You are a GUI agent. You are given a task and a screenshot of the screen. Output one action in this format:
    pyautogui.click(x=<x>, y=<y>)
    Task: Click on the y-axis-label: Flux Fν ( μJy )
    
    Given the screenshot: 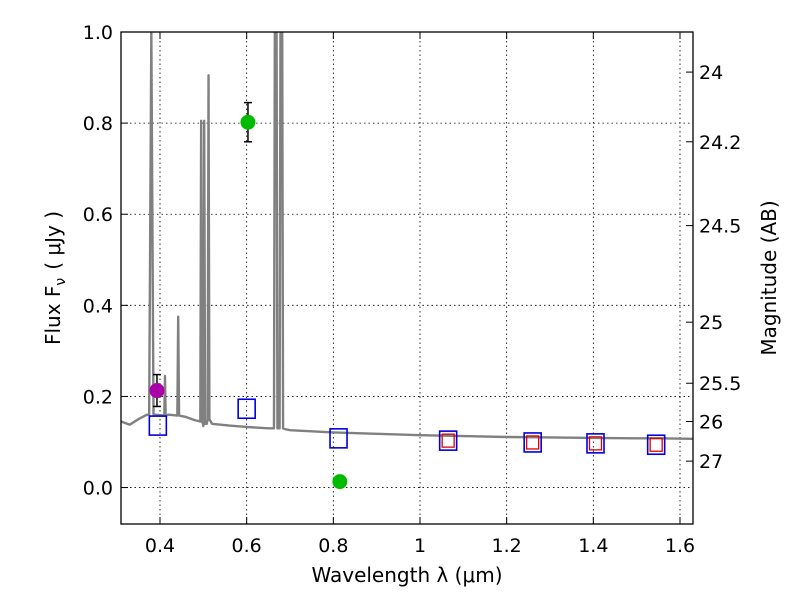 What is the action you would take?
    pyautogui.click(x=55, y=278)
    